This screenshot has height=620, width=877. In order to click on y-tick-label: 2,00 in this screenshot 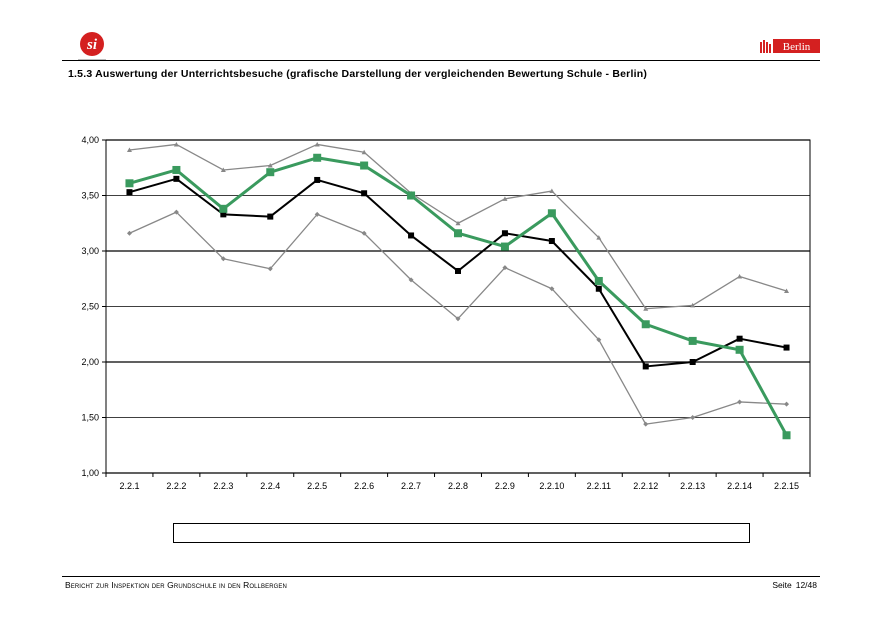, I will do `click(90, 362)`.